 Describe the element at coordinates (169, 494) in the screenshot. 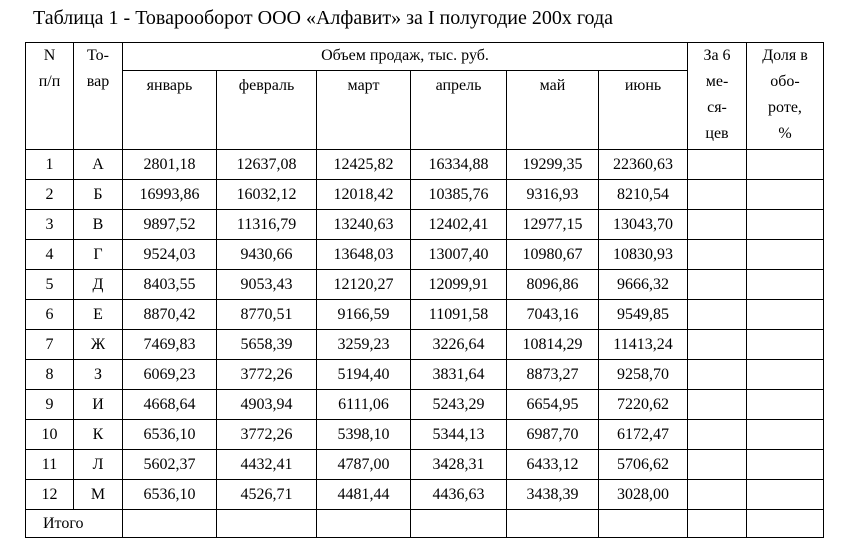

I see `value-cell: 6536,10` at that location.